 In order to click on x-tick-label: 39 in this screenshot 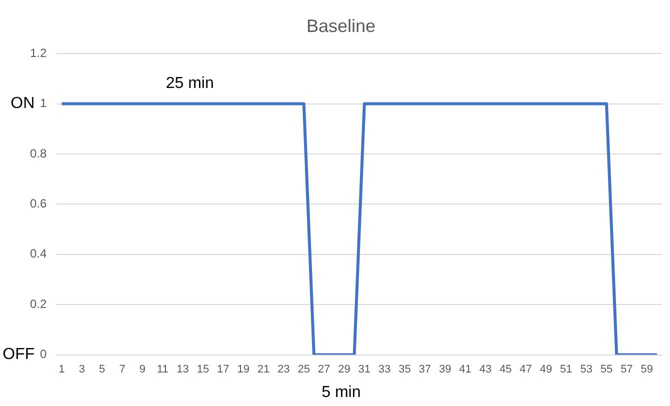, I will do `click(445, 369)`.